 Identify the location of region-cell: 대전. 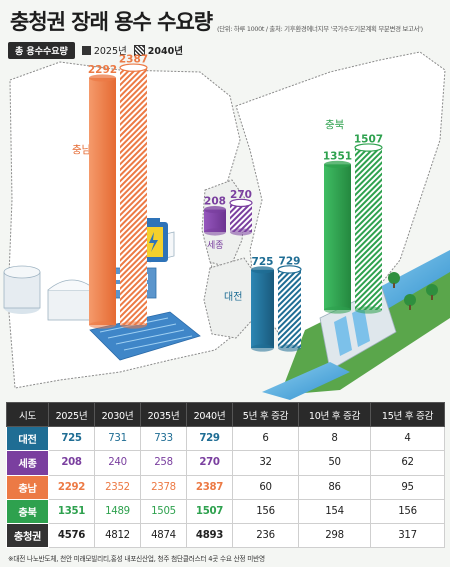
(27, 438).